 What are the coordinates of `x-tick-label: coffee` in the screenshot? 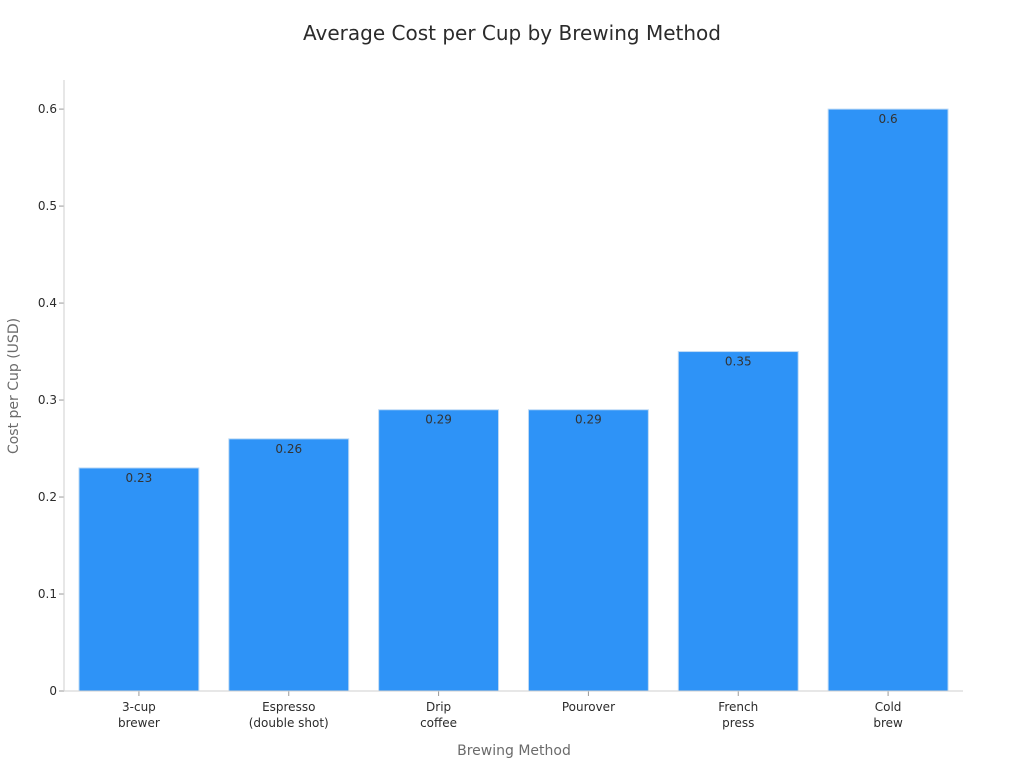 It's located at (438, 723).